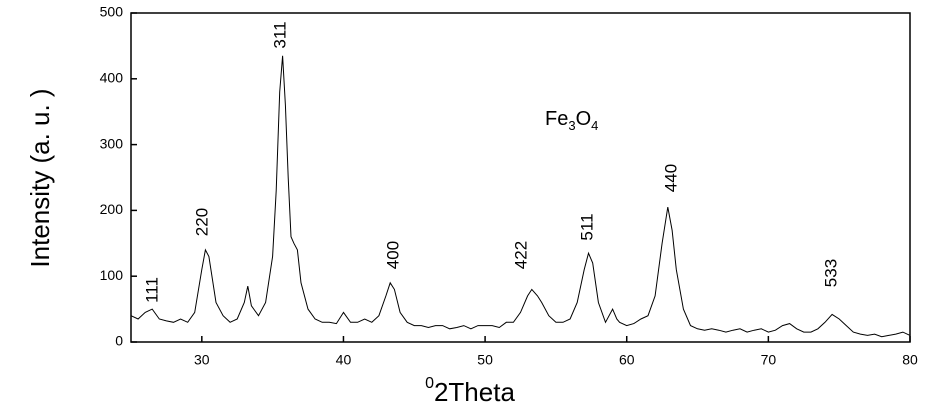  Describe the element at coordinates (202, 360) in the screenshot. I see `x-tick-label: 30` at that location.